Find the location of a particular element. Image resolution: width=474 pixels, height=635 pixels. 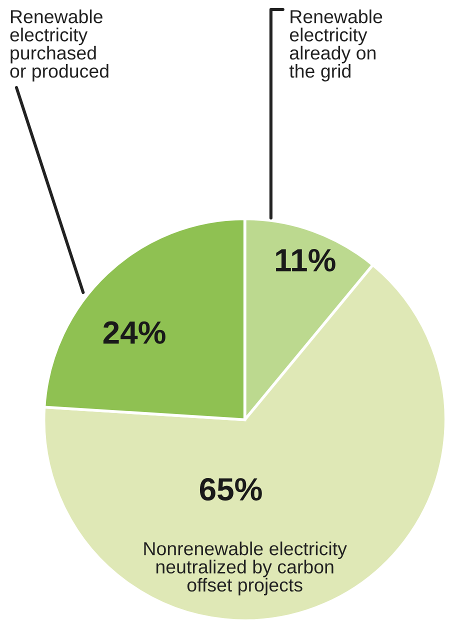

data-label: 65% is located at coordinates (231, 489).